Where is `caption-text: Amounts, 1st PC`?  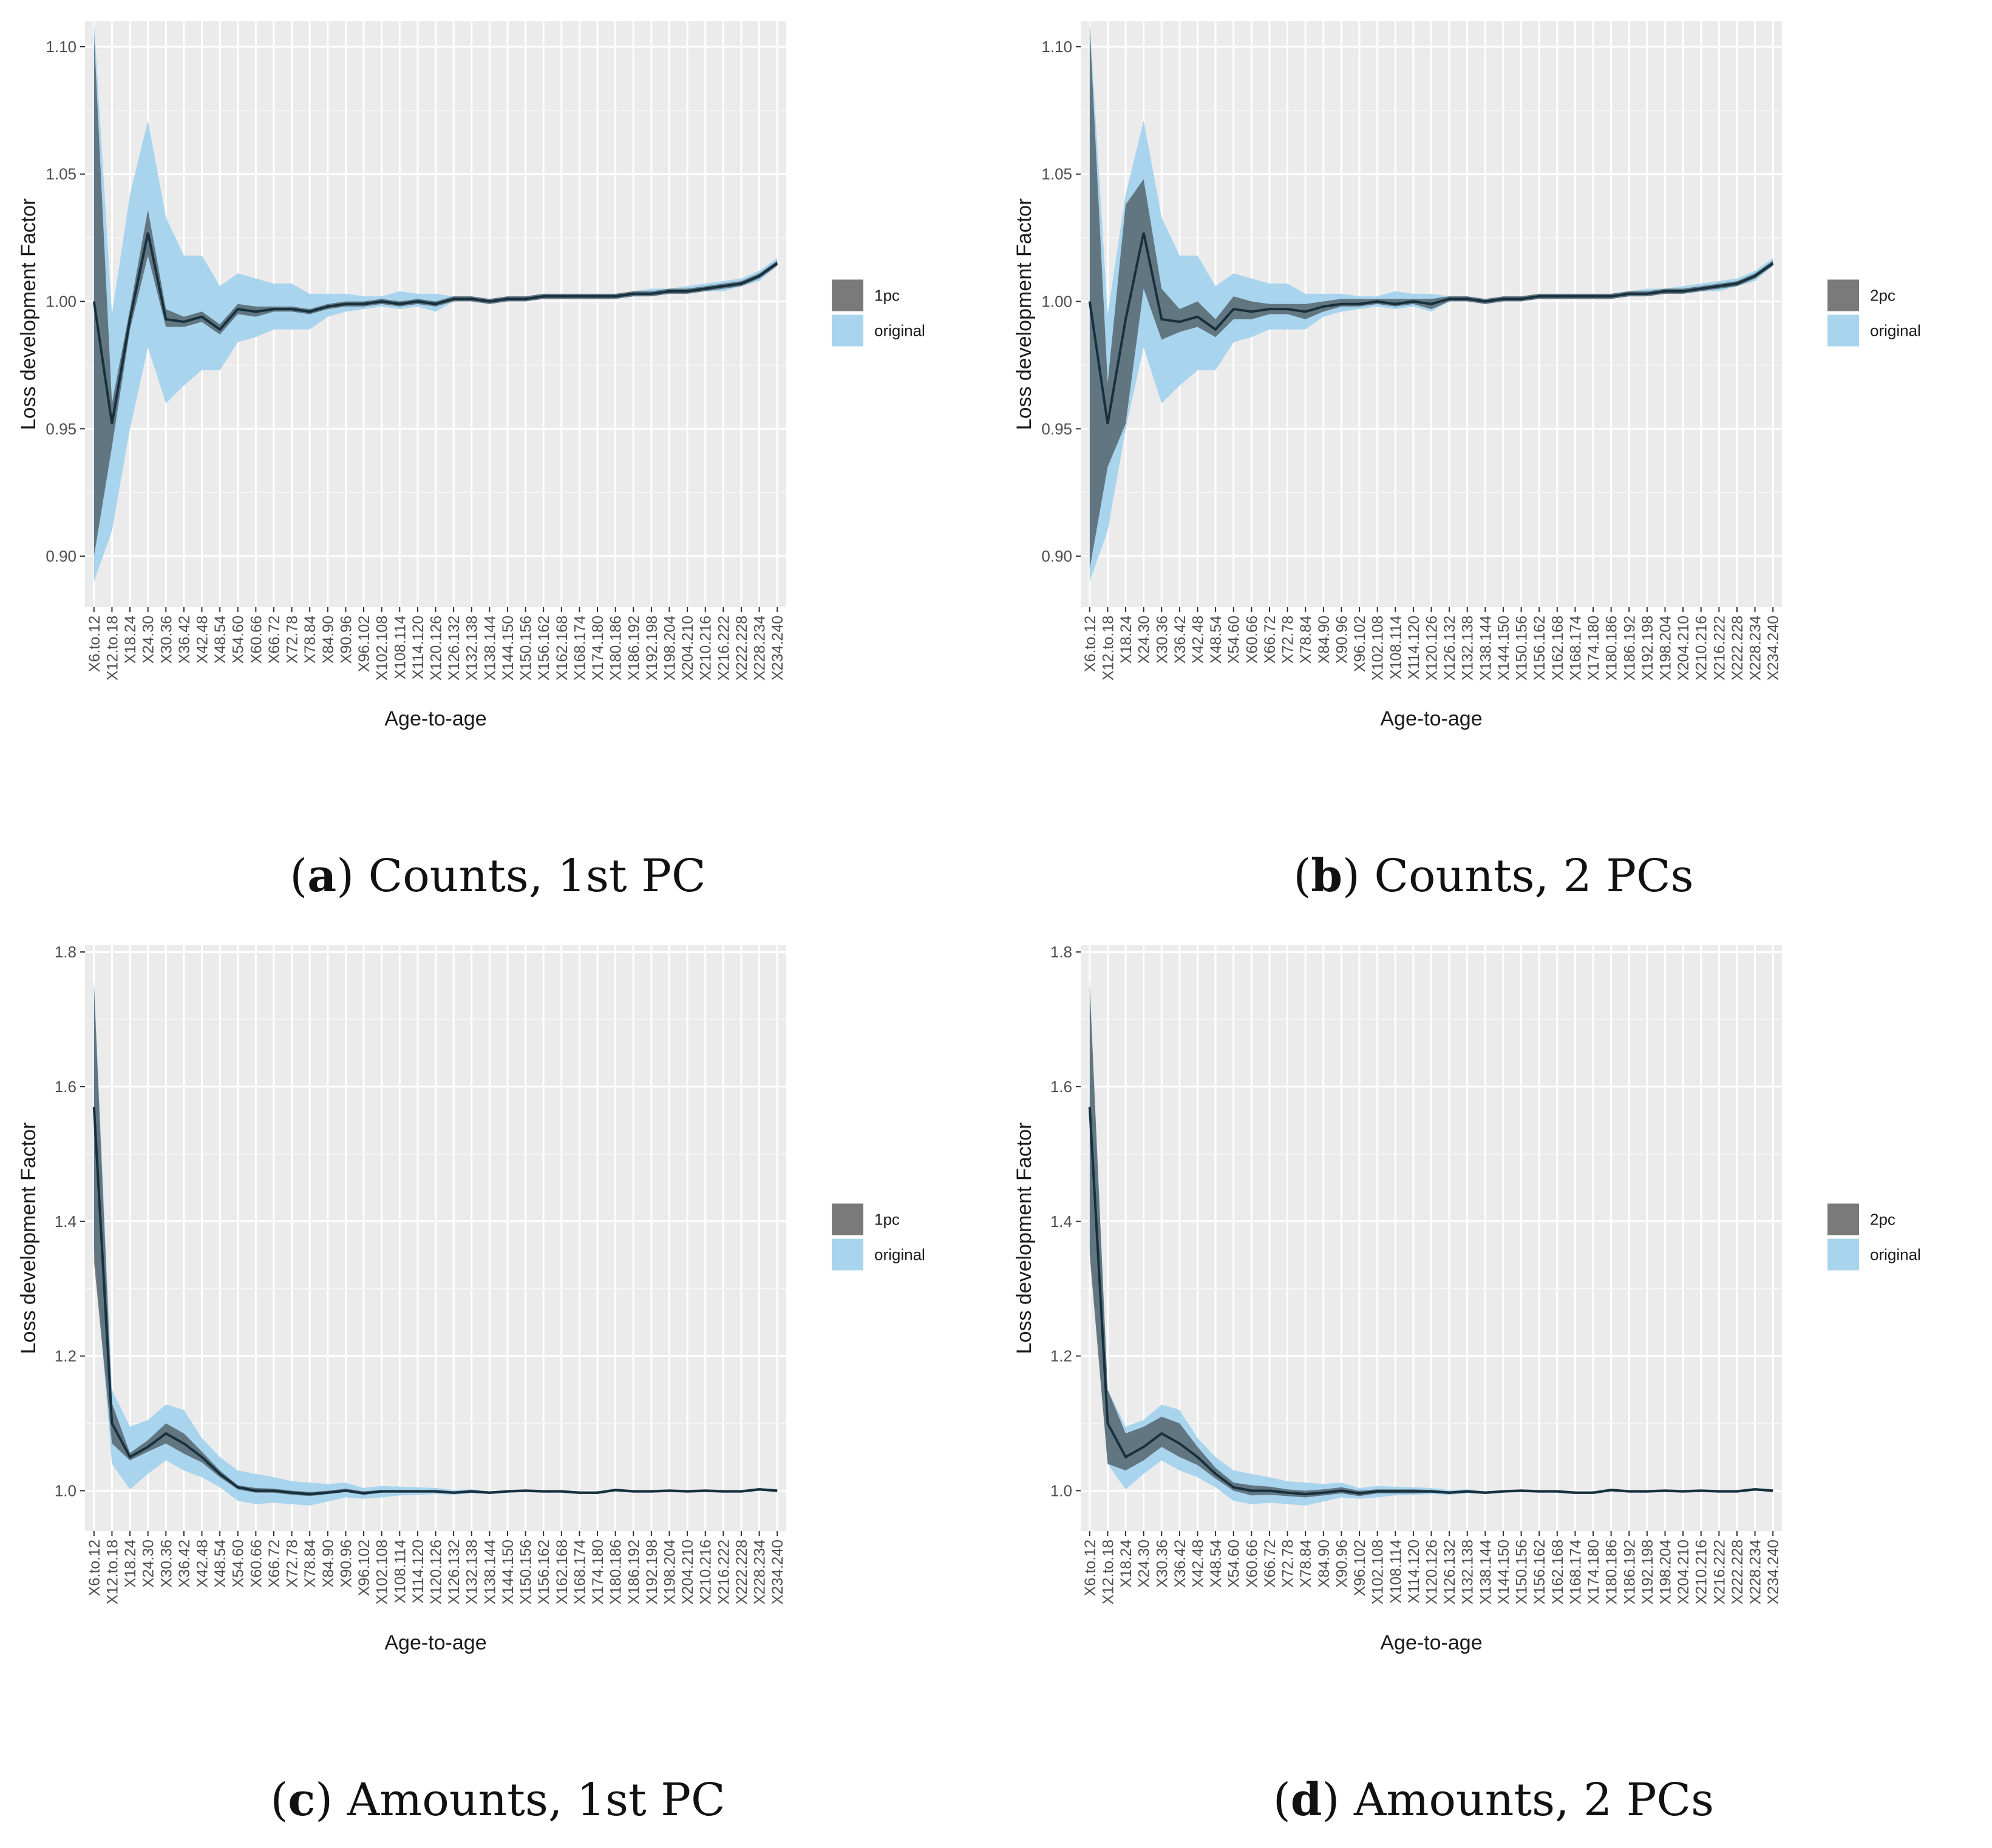 caption-text: Amounts, 1st PC is located at coordinates (536, 1800).